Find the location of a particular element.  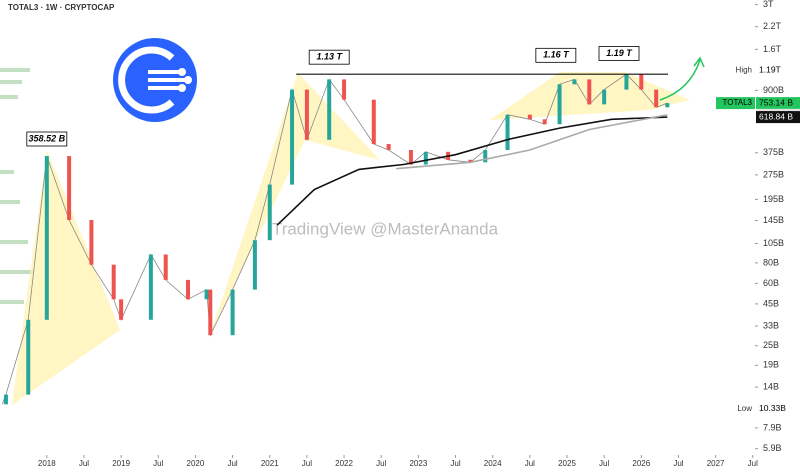

annotation: 358.52 B is located at coordinates (47, 138).